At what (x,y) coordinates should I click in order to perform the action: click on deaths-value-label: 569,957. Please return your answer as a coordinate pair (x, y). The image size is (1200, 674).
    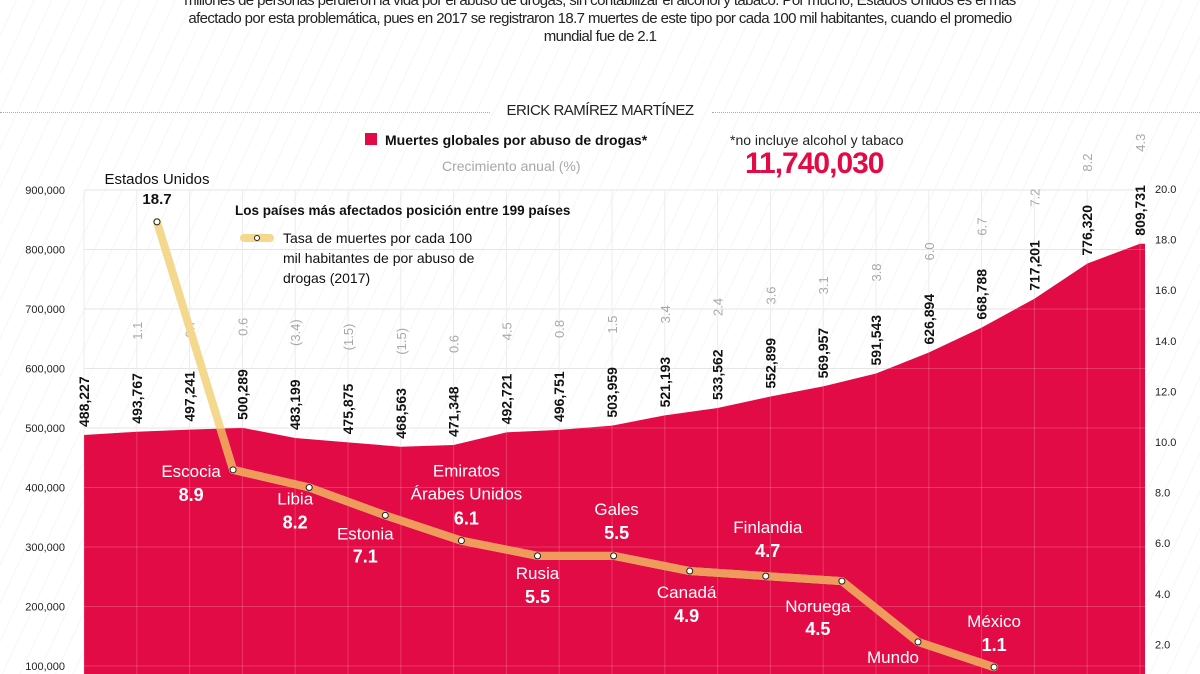
    Looking at the image, I should click on (823, 353).